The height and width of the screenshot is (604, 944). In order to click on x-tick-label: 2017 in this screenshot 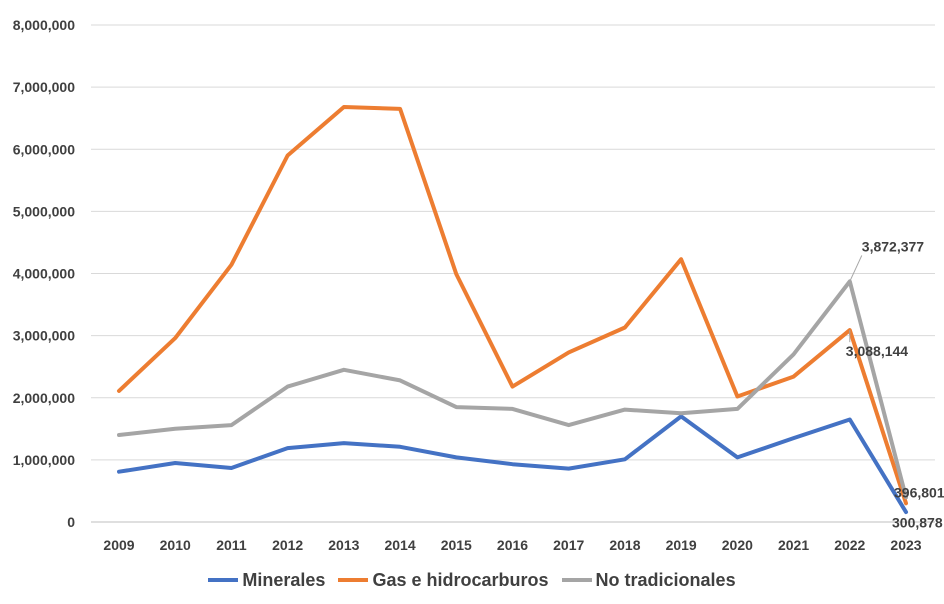, I will do `click(568, 545)`.